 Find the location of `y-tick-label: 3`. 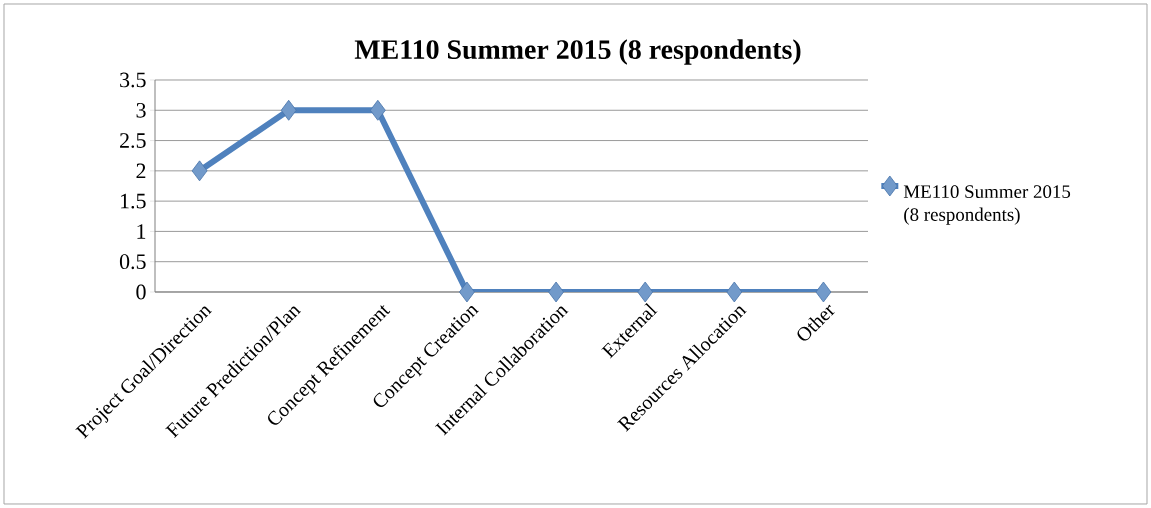

y-tick-label: 3 is located at coordinates (141, 110).